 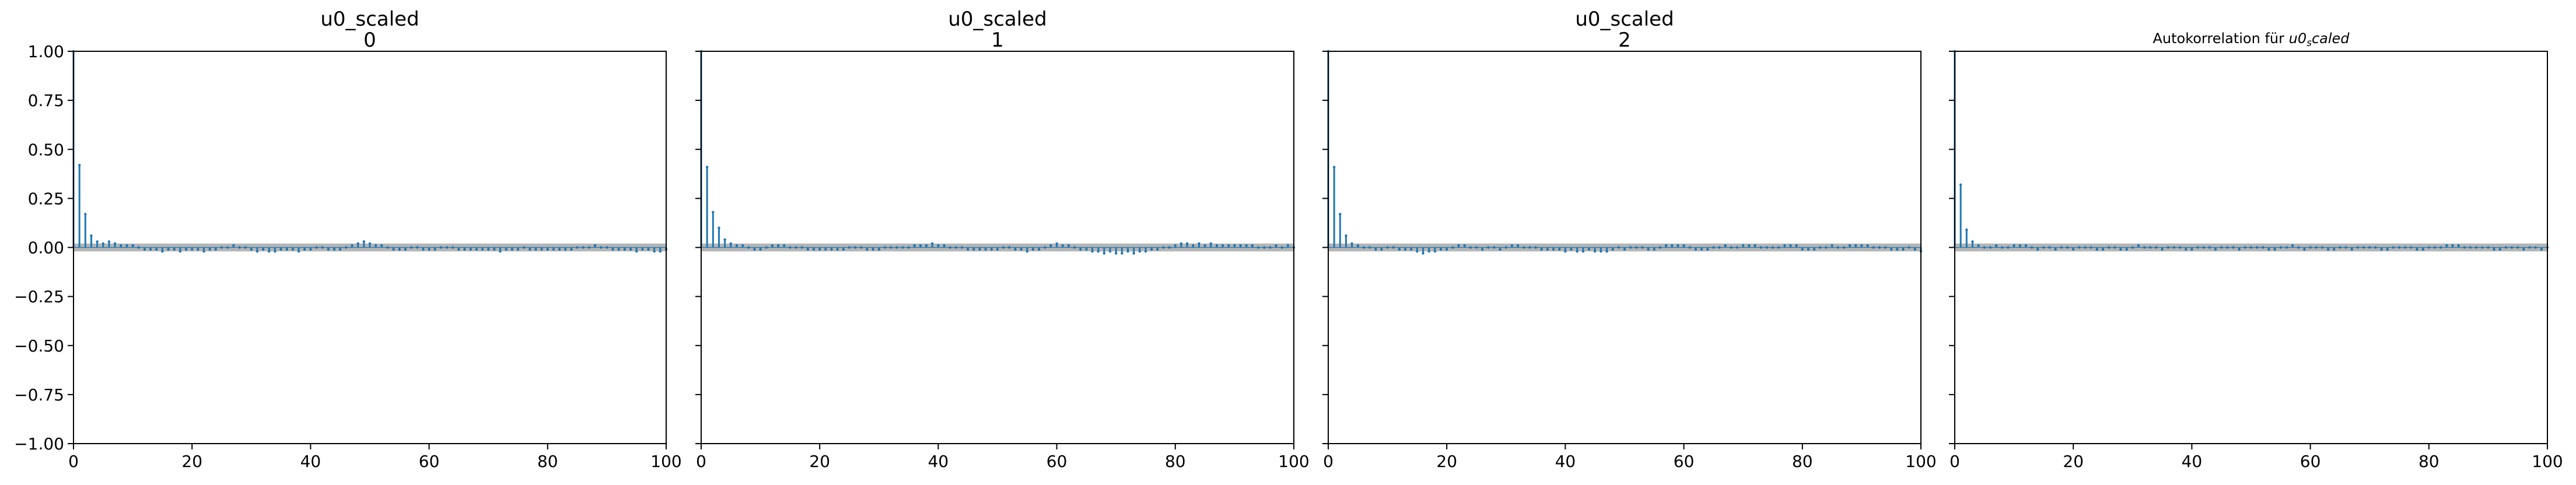 What do you see at coordinates (46, 198) in the screenshot?
I see `y-tick-label: 0.25` at bounding box center [46, 198].